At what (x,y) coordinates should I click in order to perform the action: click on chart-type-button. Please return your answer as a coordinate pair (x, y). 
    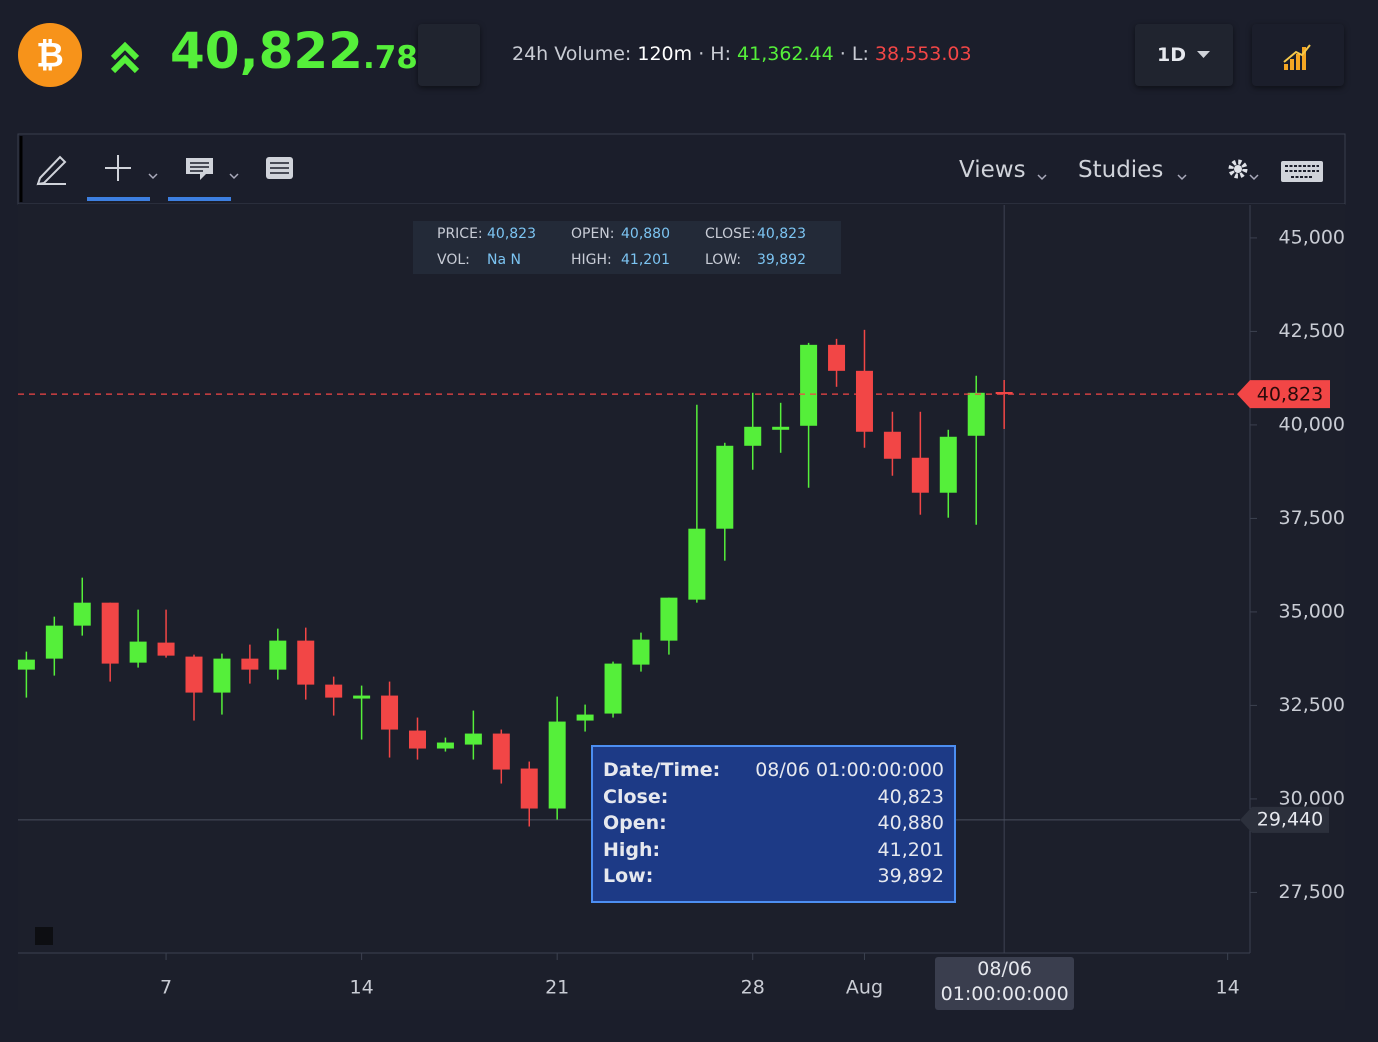
    Looking at the image, I should click on (1298, 55).